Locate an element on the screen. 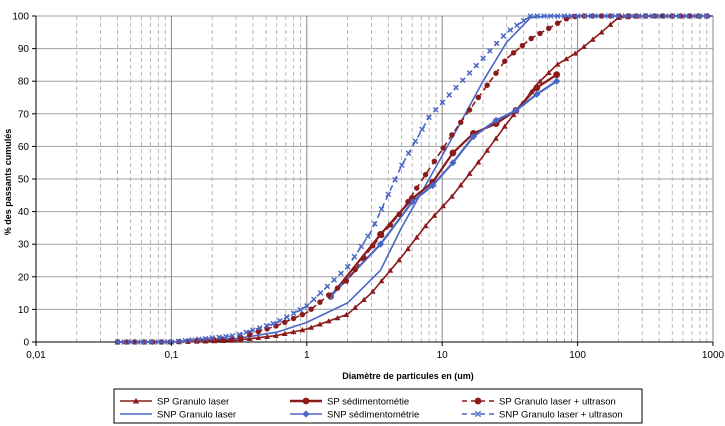  y-tick-label: 30 is located at coordinates (24, 245).